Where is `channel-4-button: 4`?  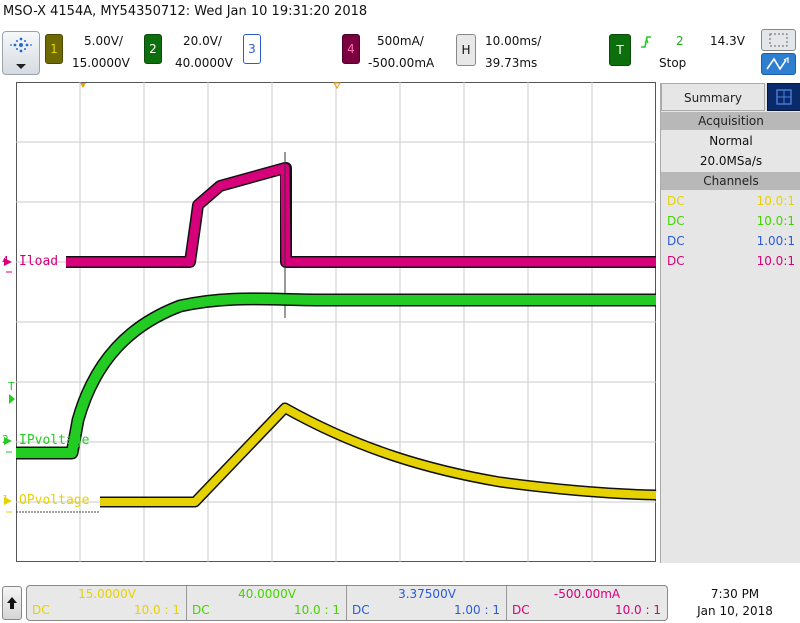
channel-4-button: 4 is located at coordinates (351, 49).